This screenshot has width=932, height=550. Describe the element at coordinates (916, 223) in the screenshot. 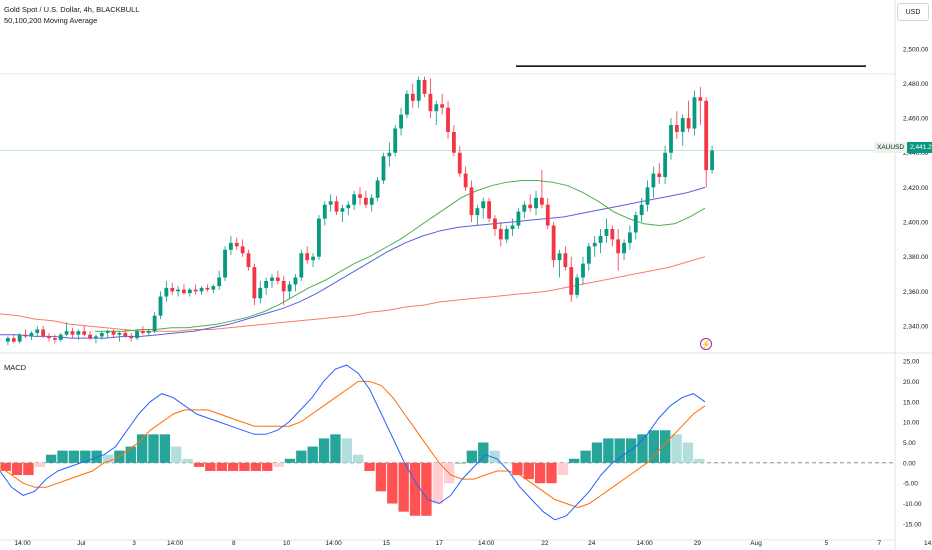

I see `price-tick-label: 2,400.00` at that location.